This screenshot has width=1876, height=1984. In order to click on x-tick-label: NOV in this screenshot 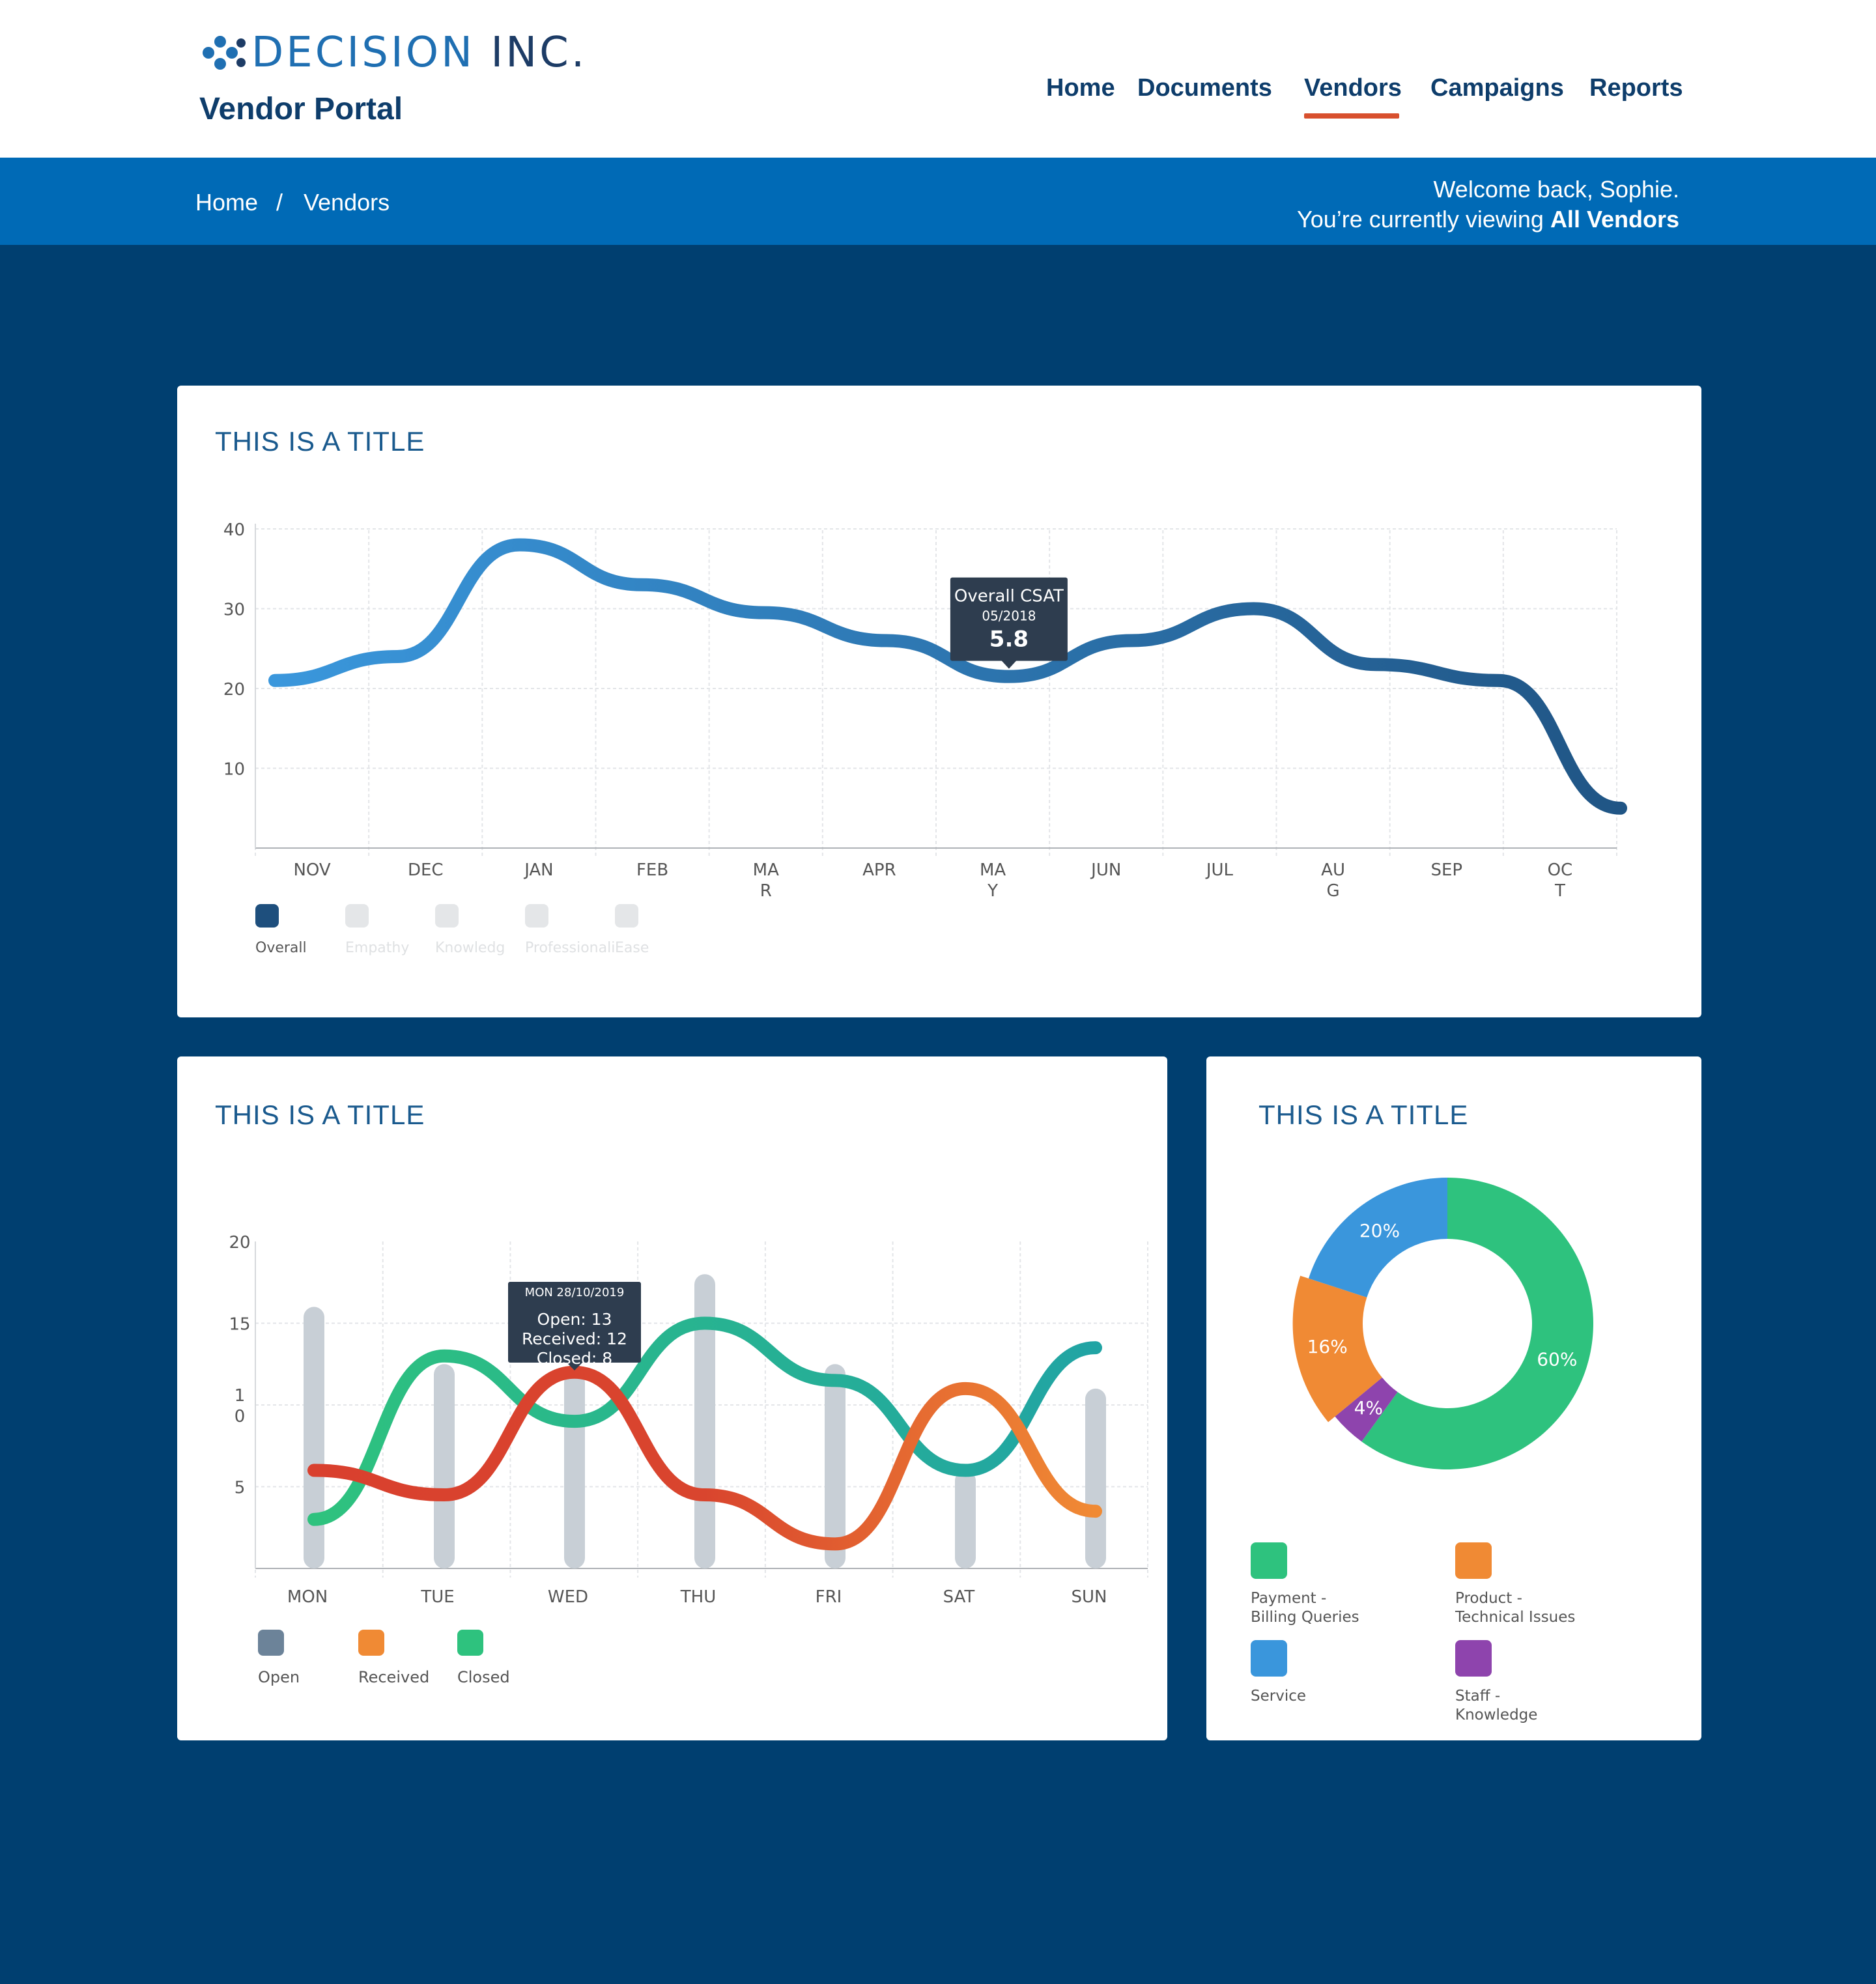, I will do `click(311, 870)`.